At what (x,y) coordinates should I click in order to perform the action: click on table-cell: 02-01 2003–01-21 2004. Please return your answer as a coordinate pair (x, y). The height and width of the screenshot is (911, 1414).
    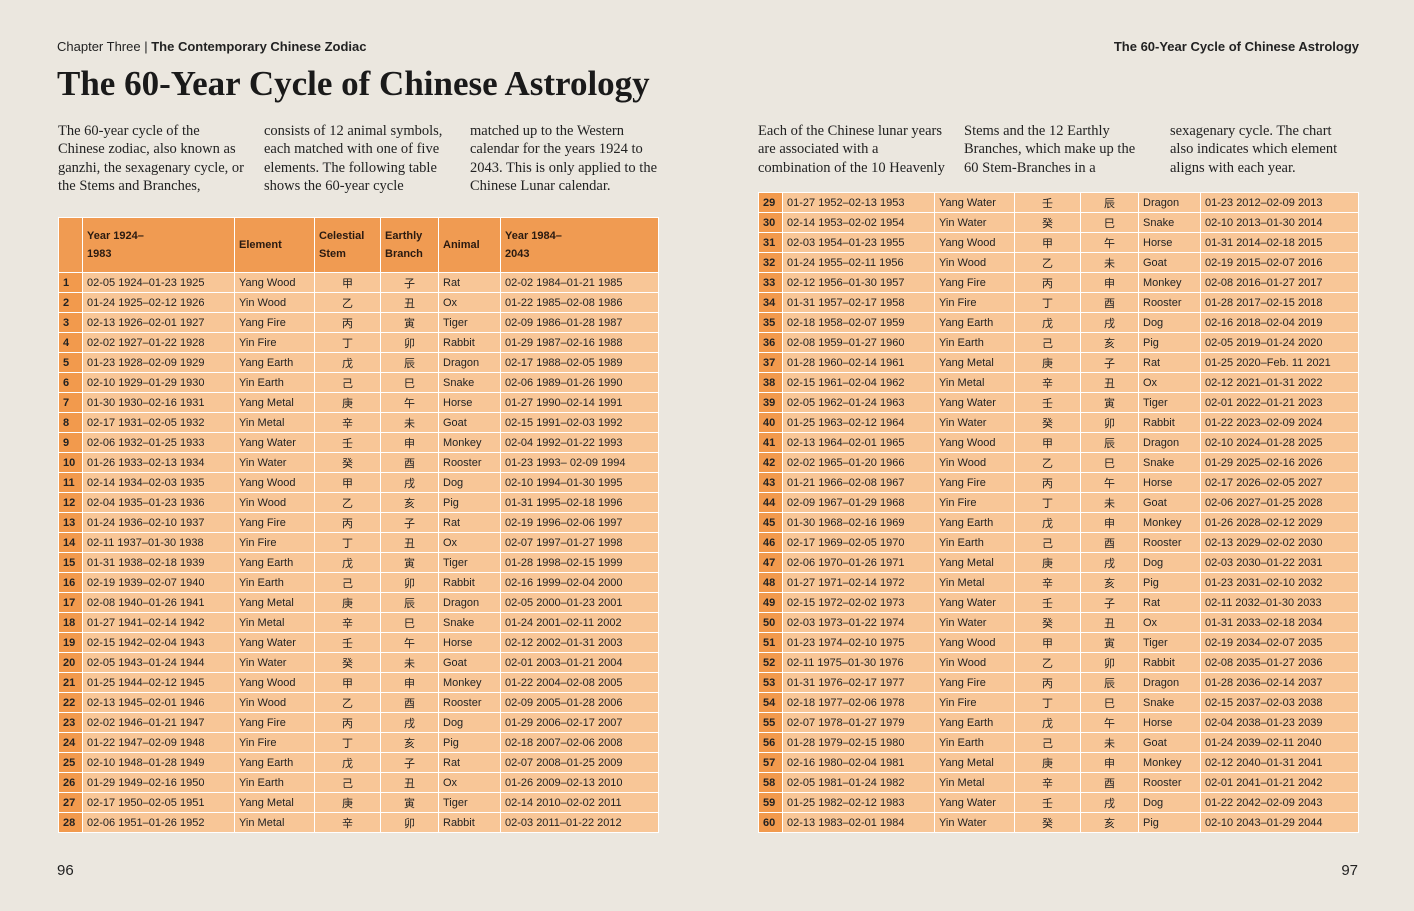
    Looking at the image, I should click on (579, 662).